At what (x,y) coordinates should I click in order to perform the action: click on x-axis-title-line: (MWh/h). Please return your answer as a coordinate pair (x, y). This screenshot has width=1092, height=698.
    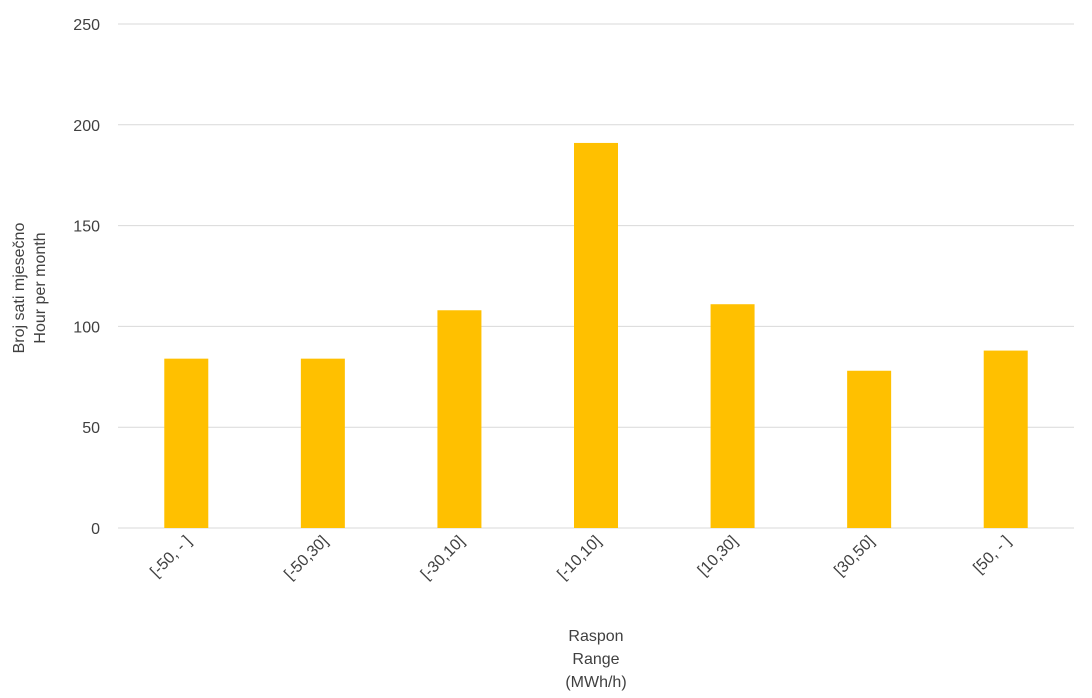
    Looking at the image, I should click on (595, 682).